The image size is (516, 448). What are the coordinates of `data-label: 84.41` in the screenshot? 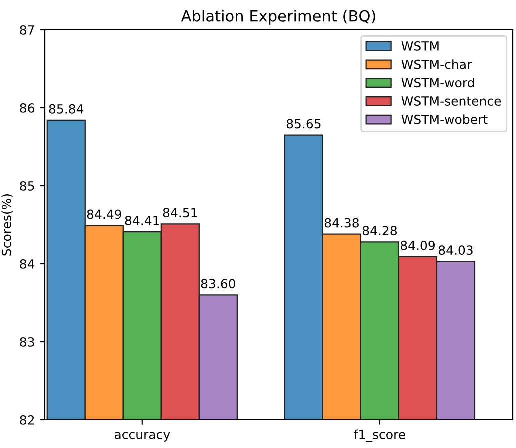 It's located at (142, 221).